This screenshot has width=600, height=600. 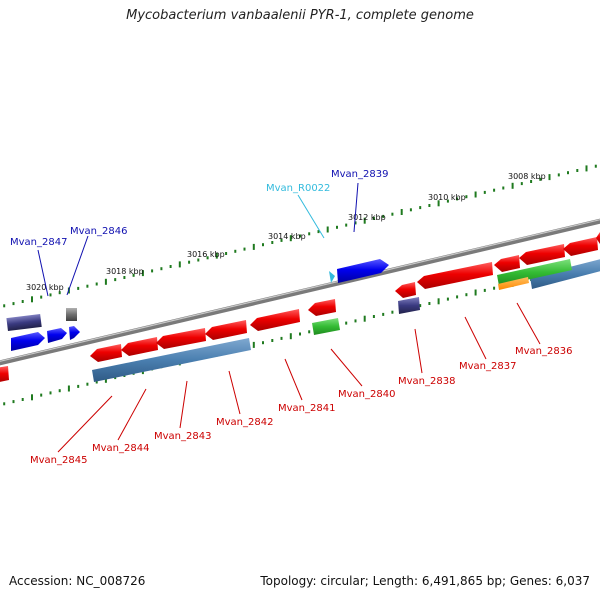 I want to click on scale-label-3008: 3008 kbp, so click(x=527, y=176).